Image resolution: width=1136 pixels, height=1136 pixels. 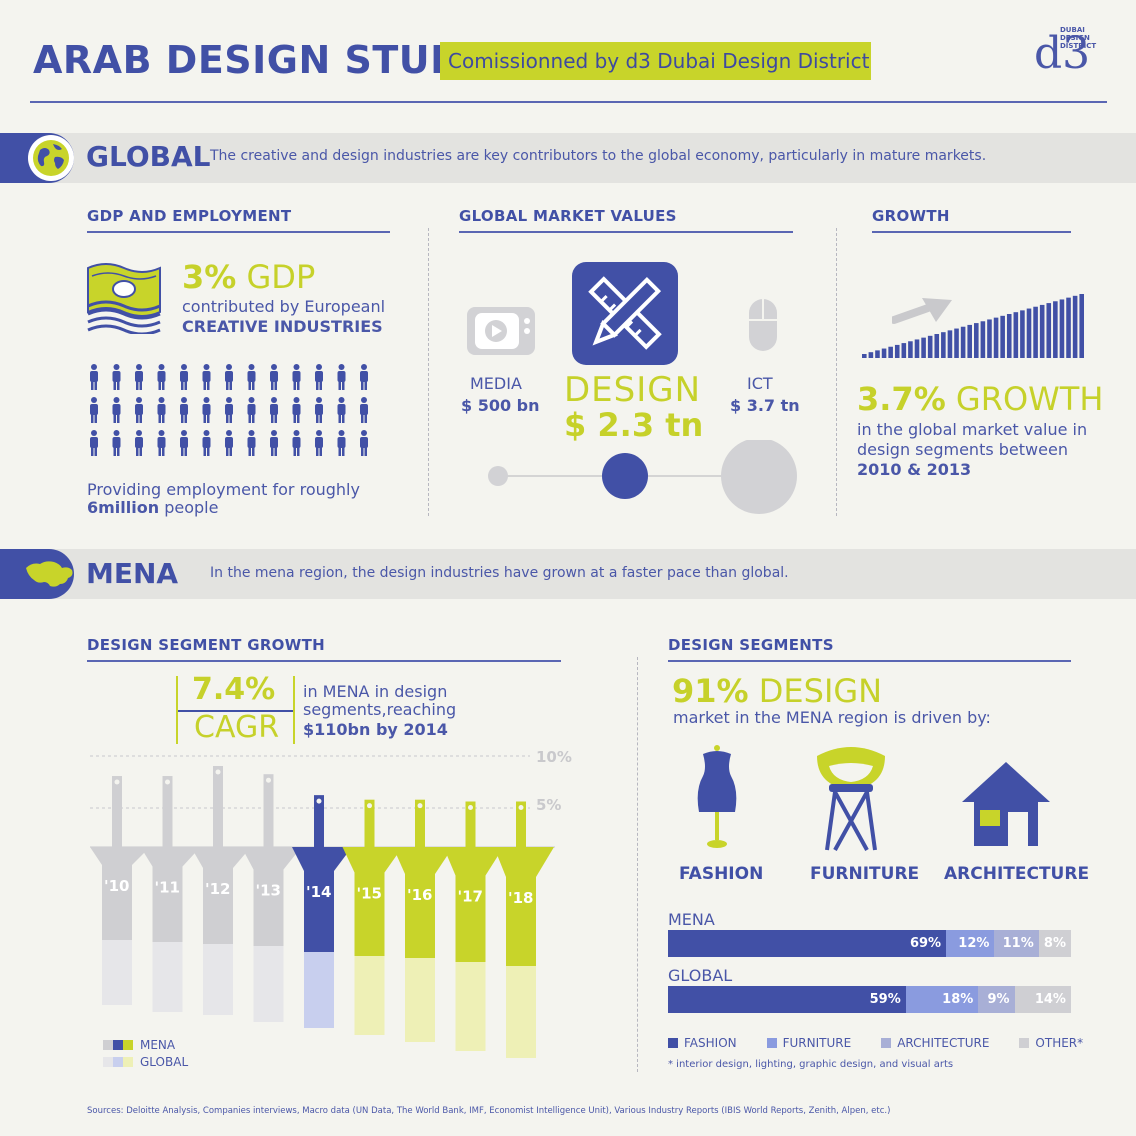 I want to click on arrow-up-right-icon, so click(x=923, y=312).